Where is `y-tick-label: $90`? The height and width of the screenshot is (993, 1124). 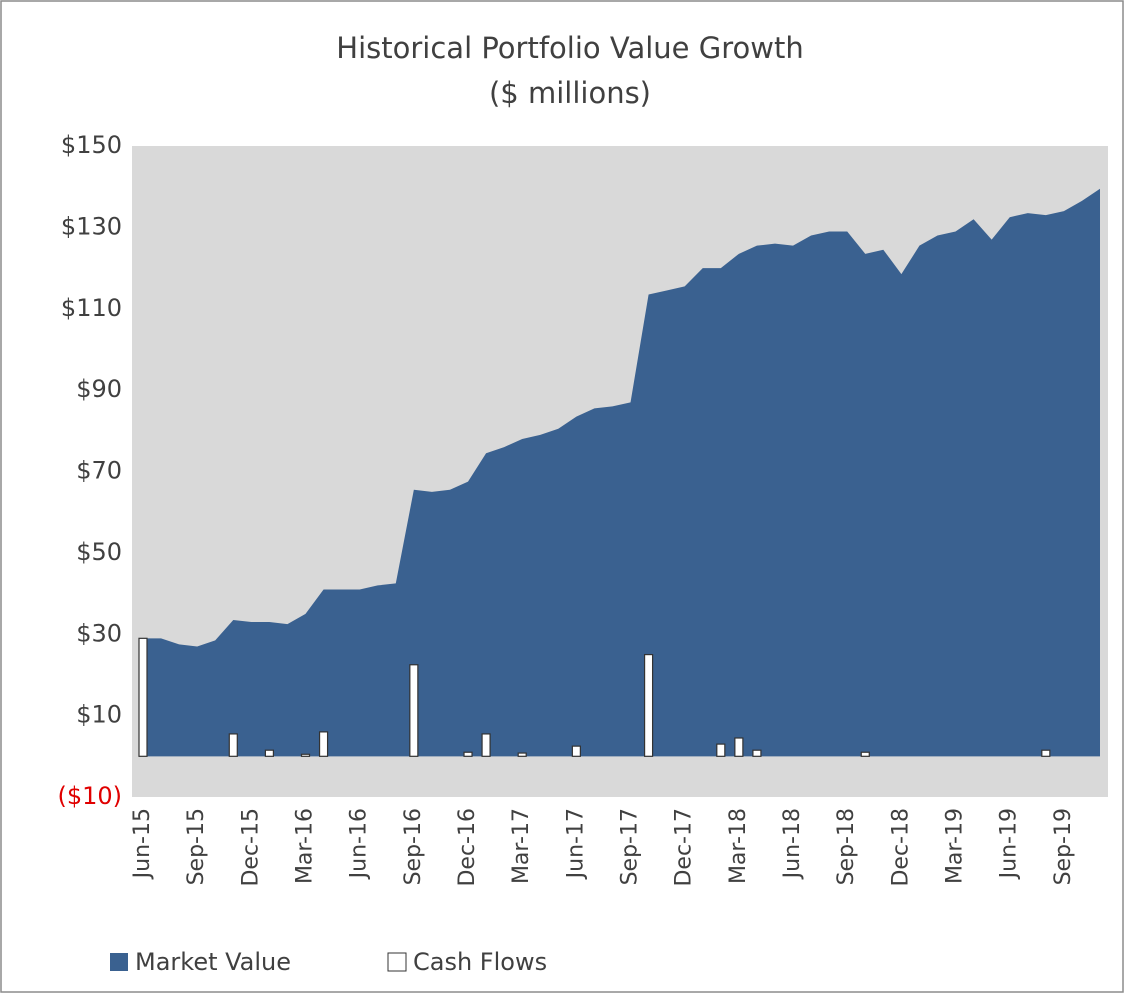
y-tick-label: $90 is located at coordinates (99, 389).